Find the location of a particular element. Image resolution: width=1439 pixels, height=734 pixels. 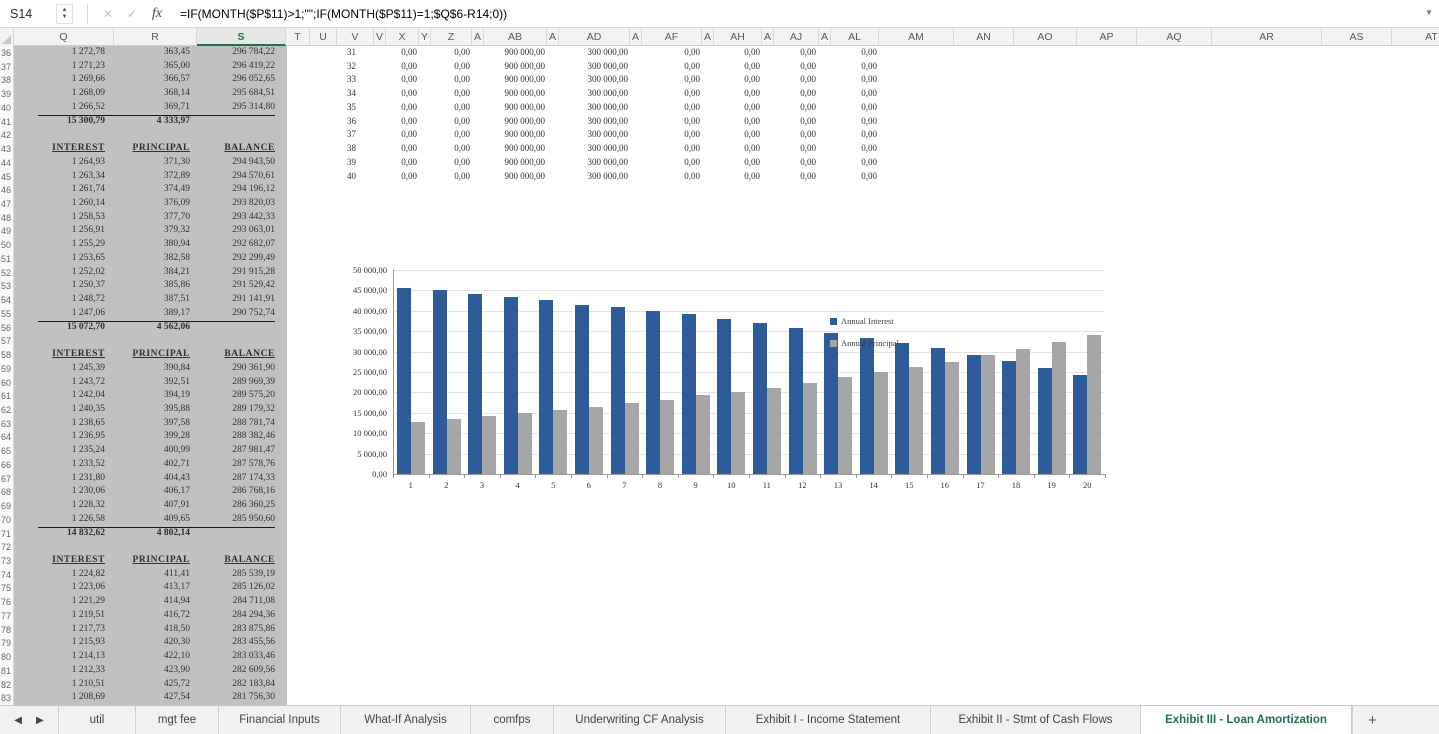

column-header-A-10: A is located at coordinates (478, 37).